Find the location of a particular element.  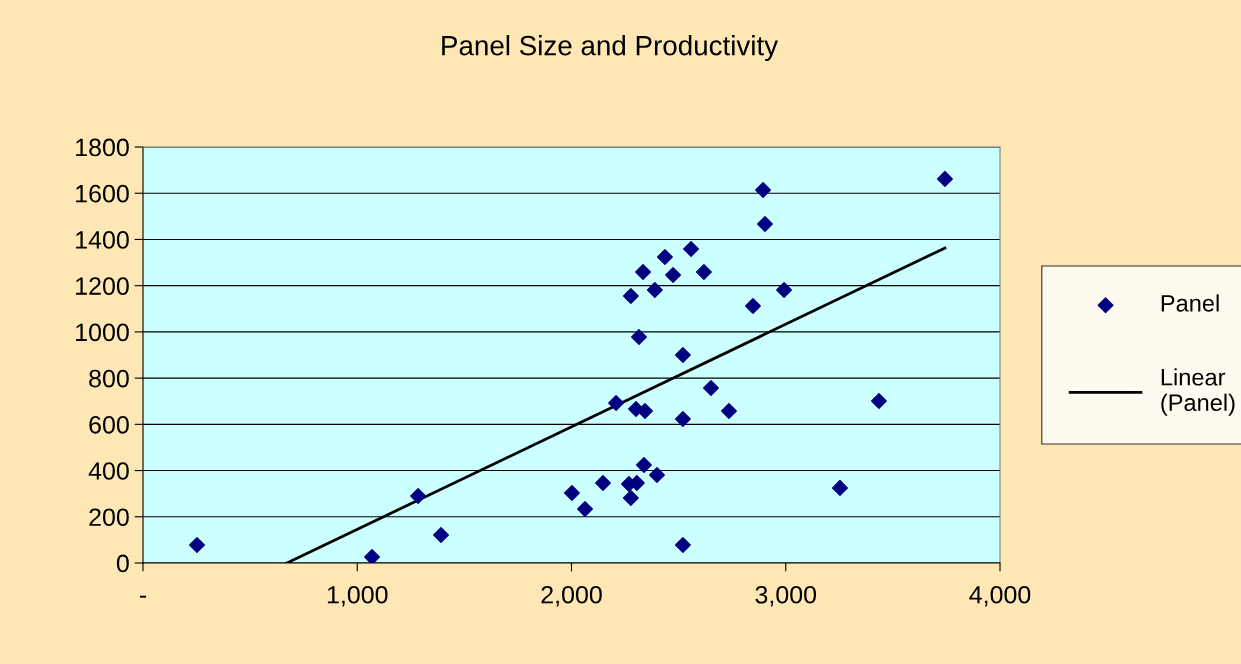

legend-label: Linear (Panel) is located at coordinates (1198, 392).